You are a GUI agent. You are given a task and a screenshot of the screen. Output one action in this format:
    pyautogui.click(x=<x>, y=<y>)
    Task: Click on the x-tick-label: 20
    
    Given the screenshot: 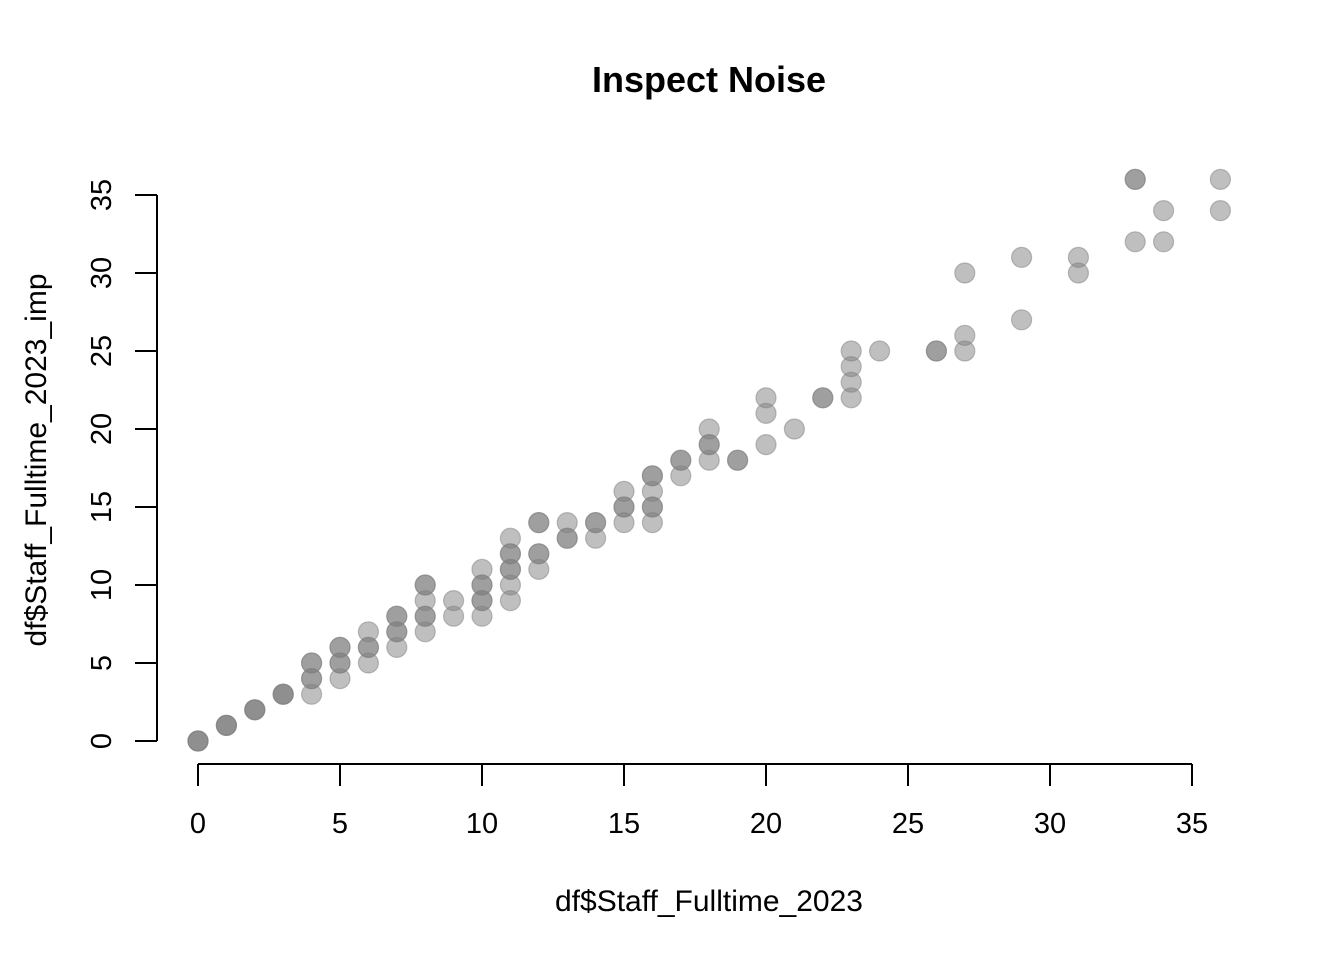 What is the action you would take?
    pyautogui.click(x=766, y=824)
    